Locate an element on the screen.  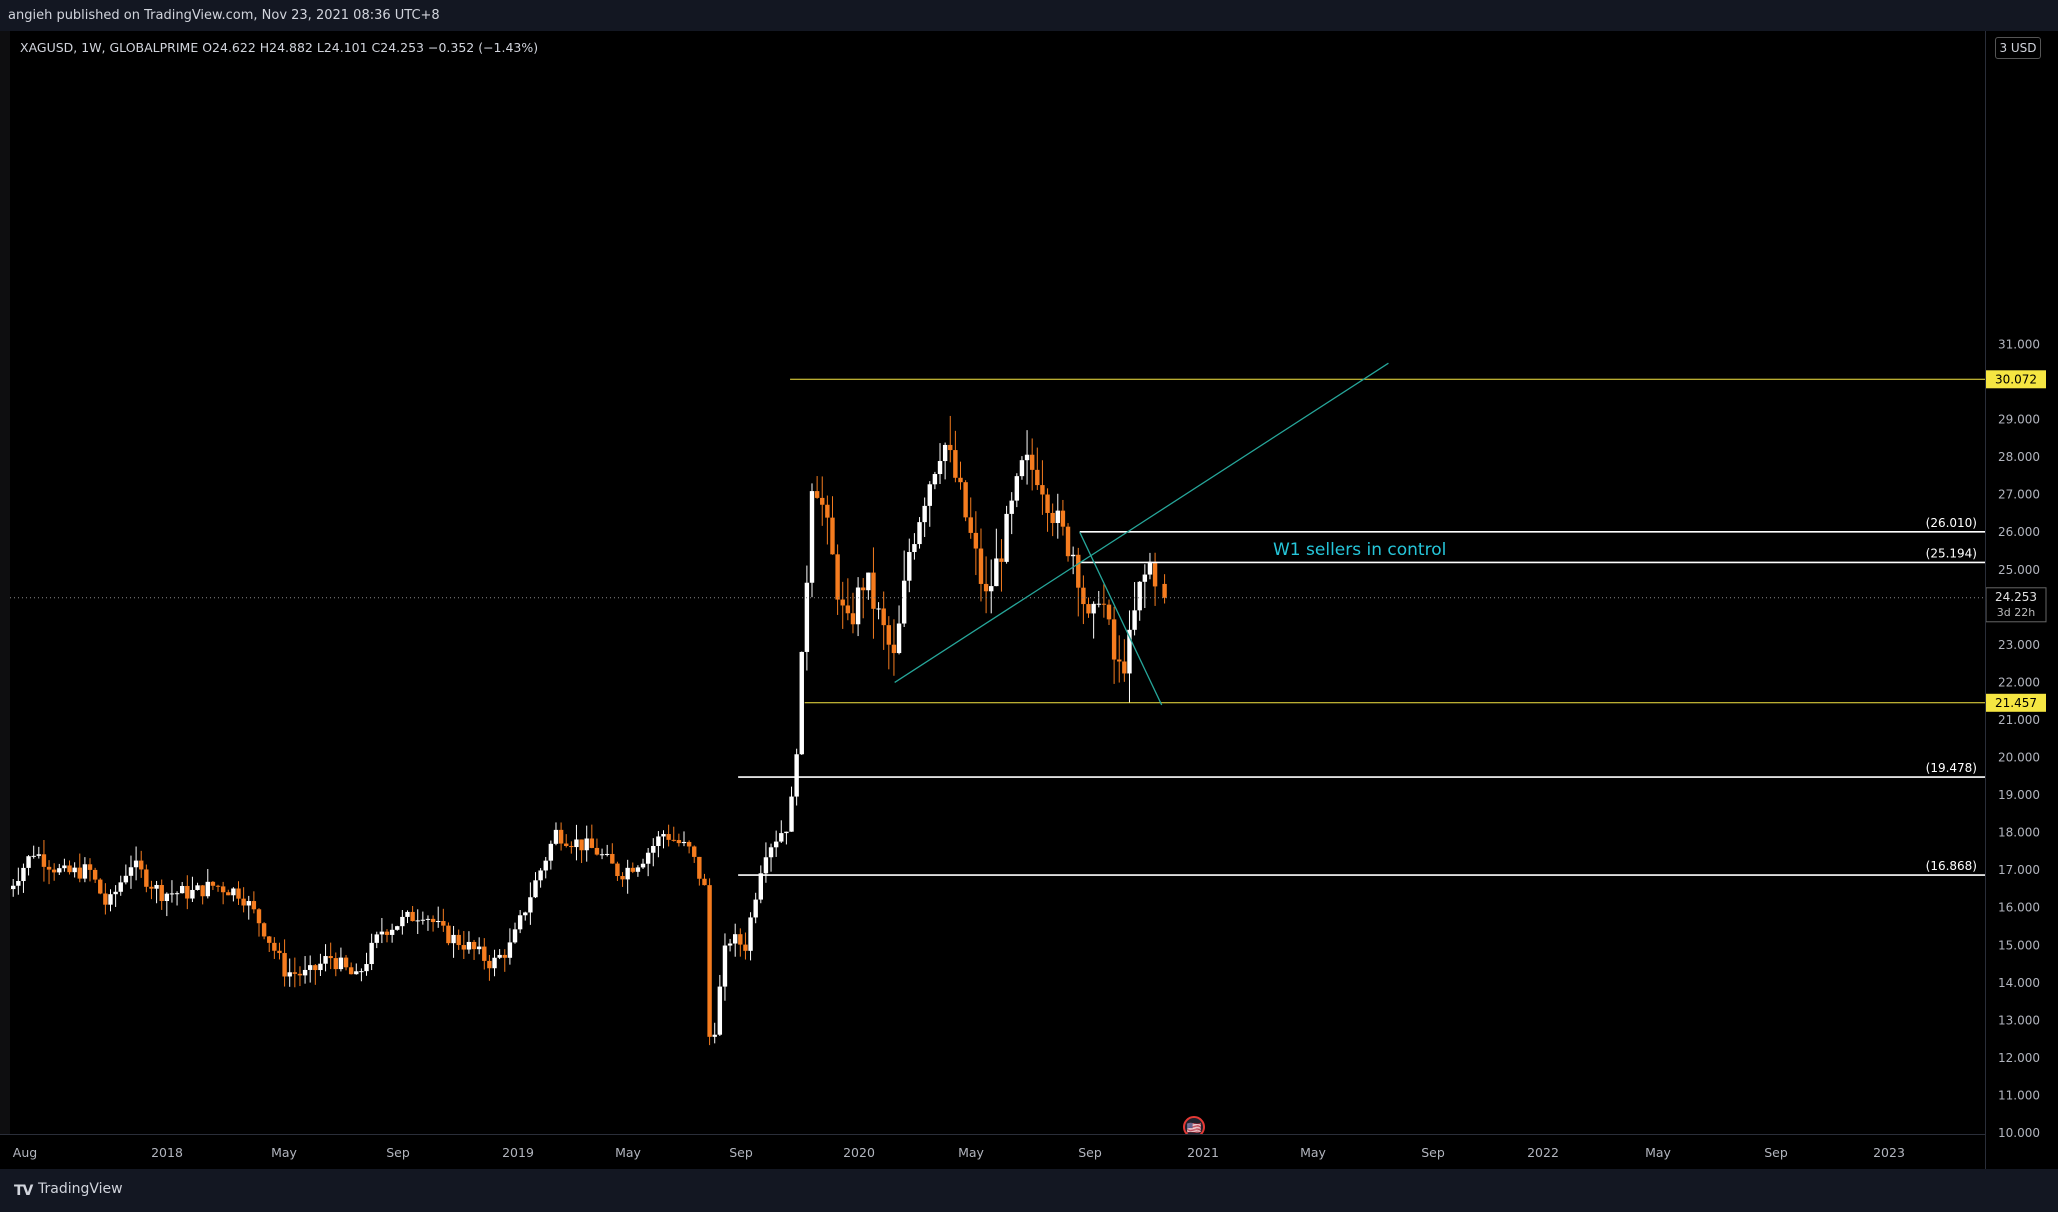
time-tick-label: Aug is located at coordinates (25, 1152).